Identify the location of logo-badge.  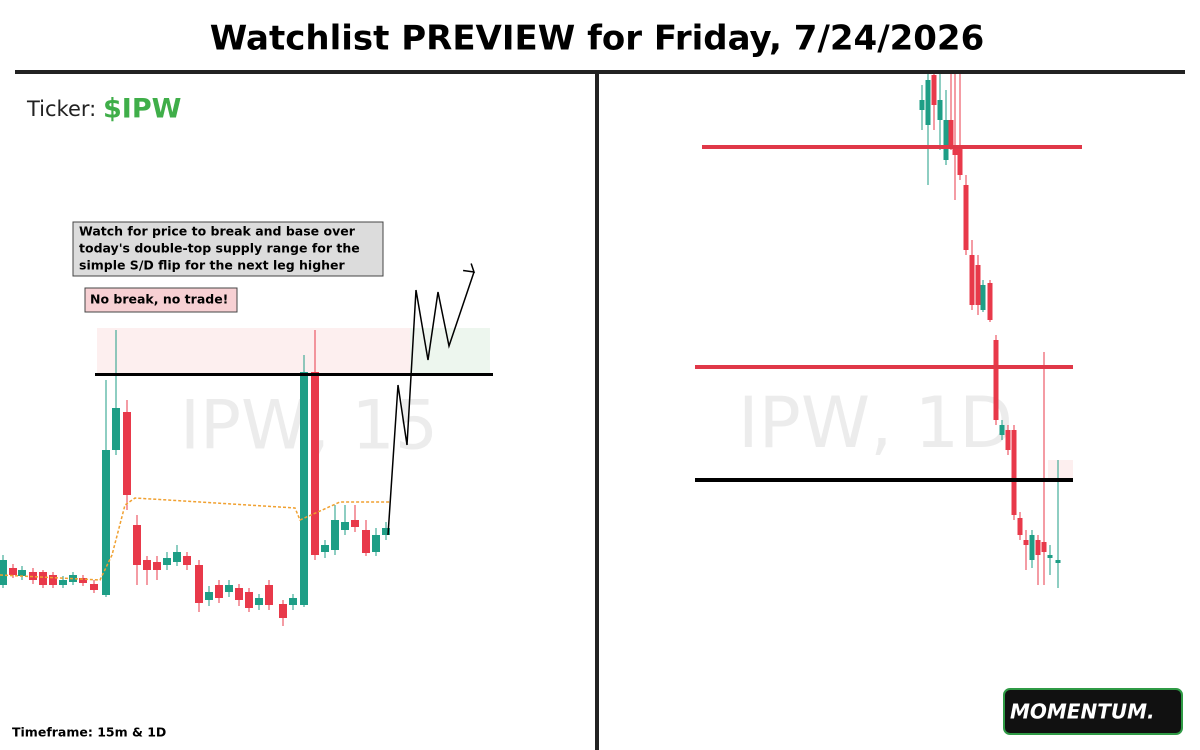
(1093, 711).